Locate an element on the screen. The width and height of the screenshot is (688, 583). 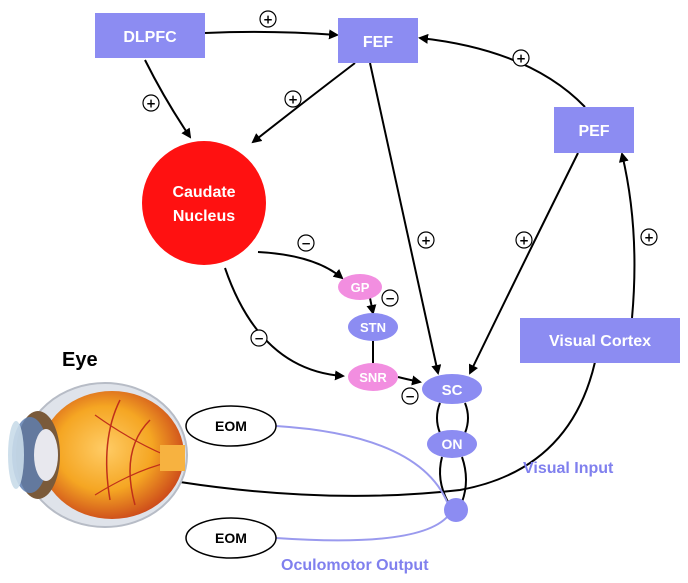
snr-label: SNR is located at coordinates (373, 377).